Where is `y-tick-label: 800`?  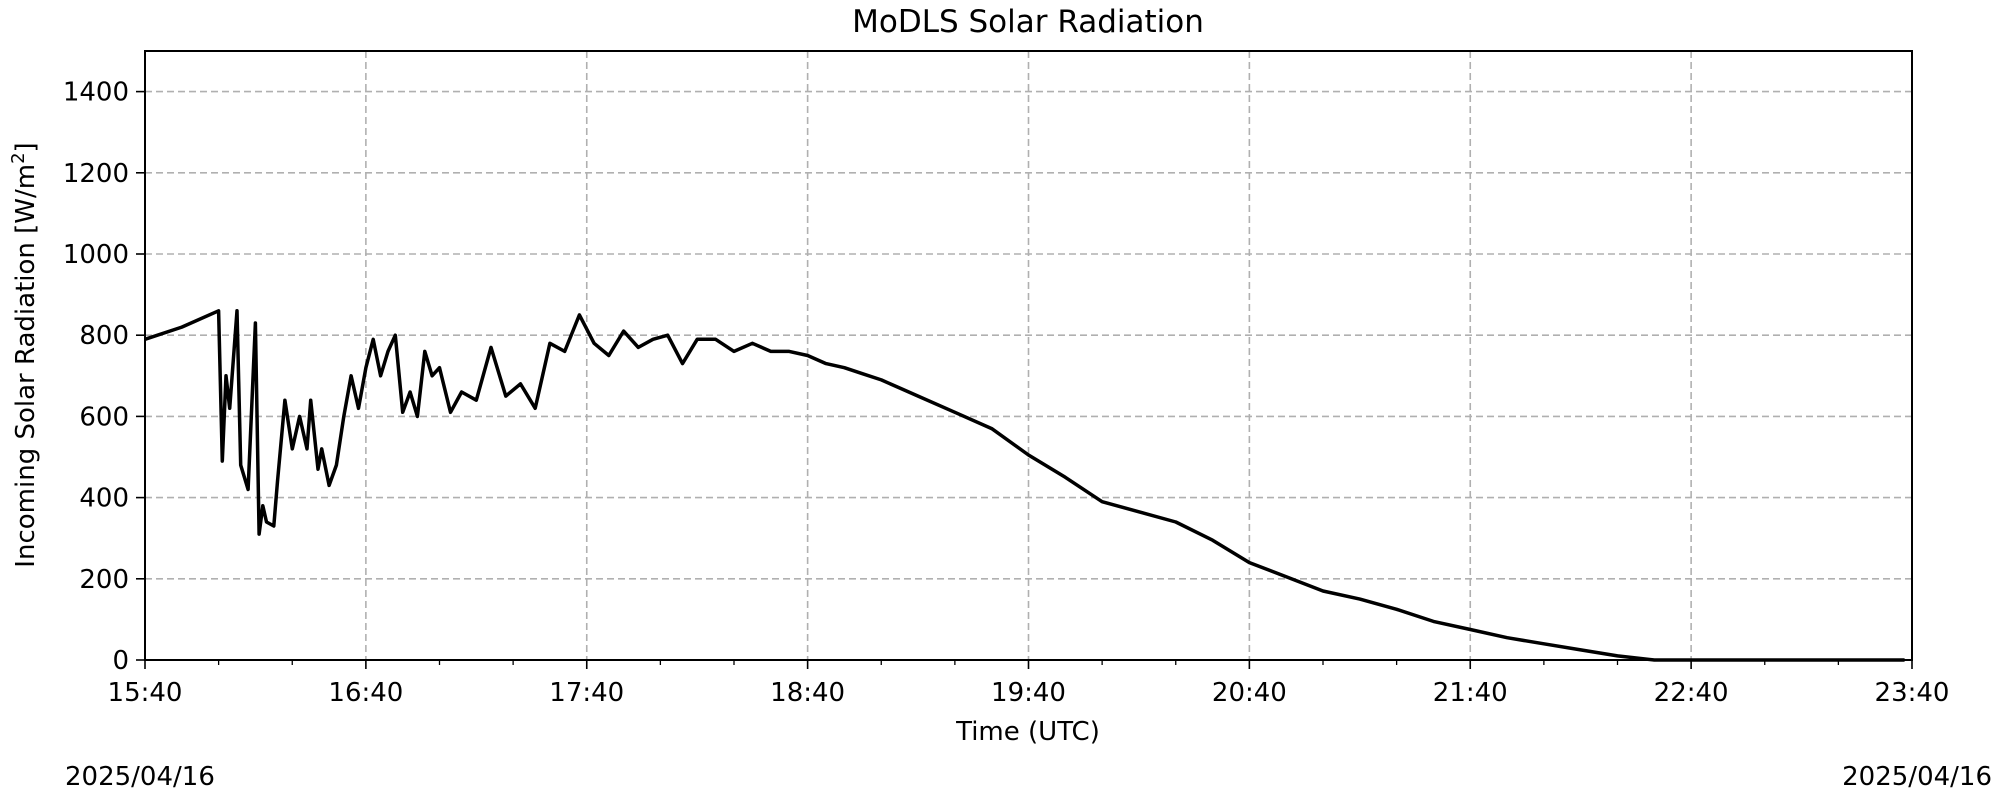
y-tick-label: 800 is located at coordinates (104, 336).